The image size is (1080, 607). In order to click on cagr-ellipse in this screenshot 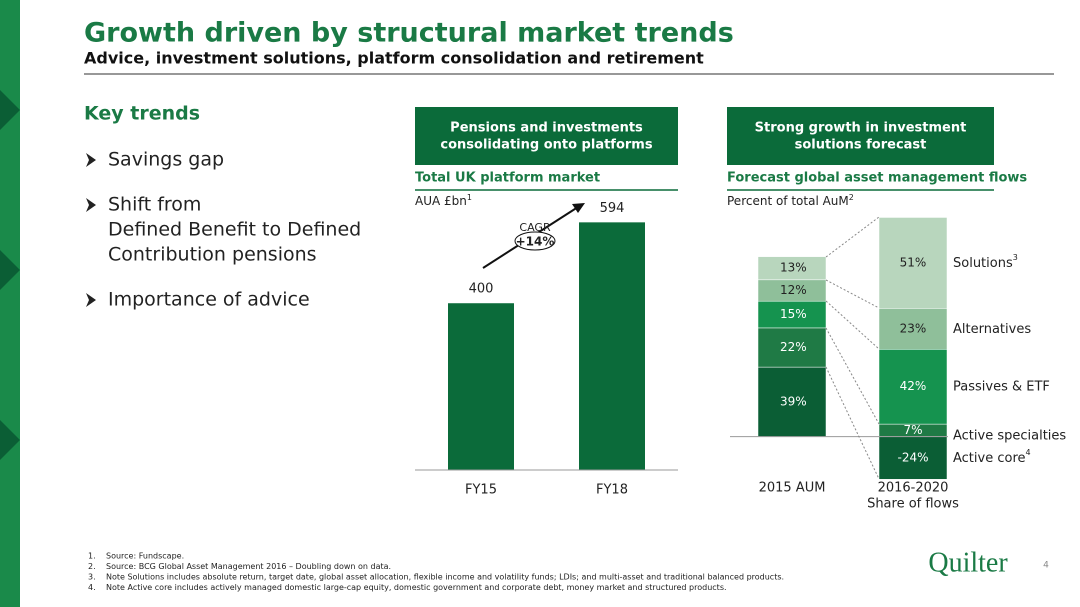, I will do `click(535, 241)`.